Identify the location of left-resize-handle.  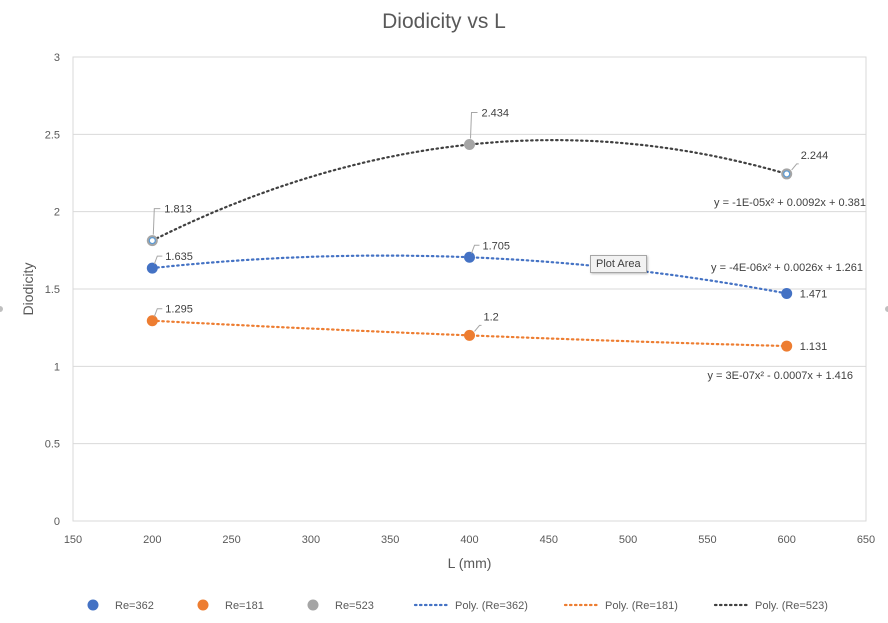
(1, 309).